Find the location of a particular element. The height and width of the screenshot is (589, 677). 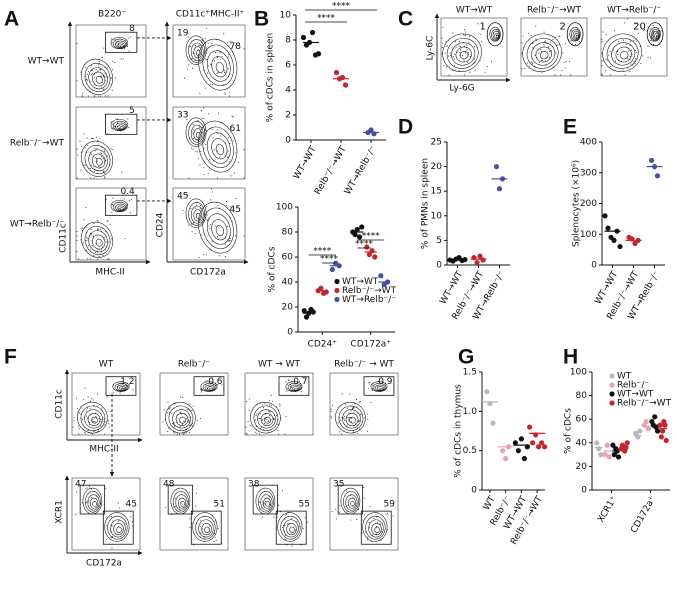

column-header: CD11c⁺MHC-II⁺ is located at coordinates (210, 15).